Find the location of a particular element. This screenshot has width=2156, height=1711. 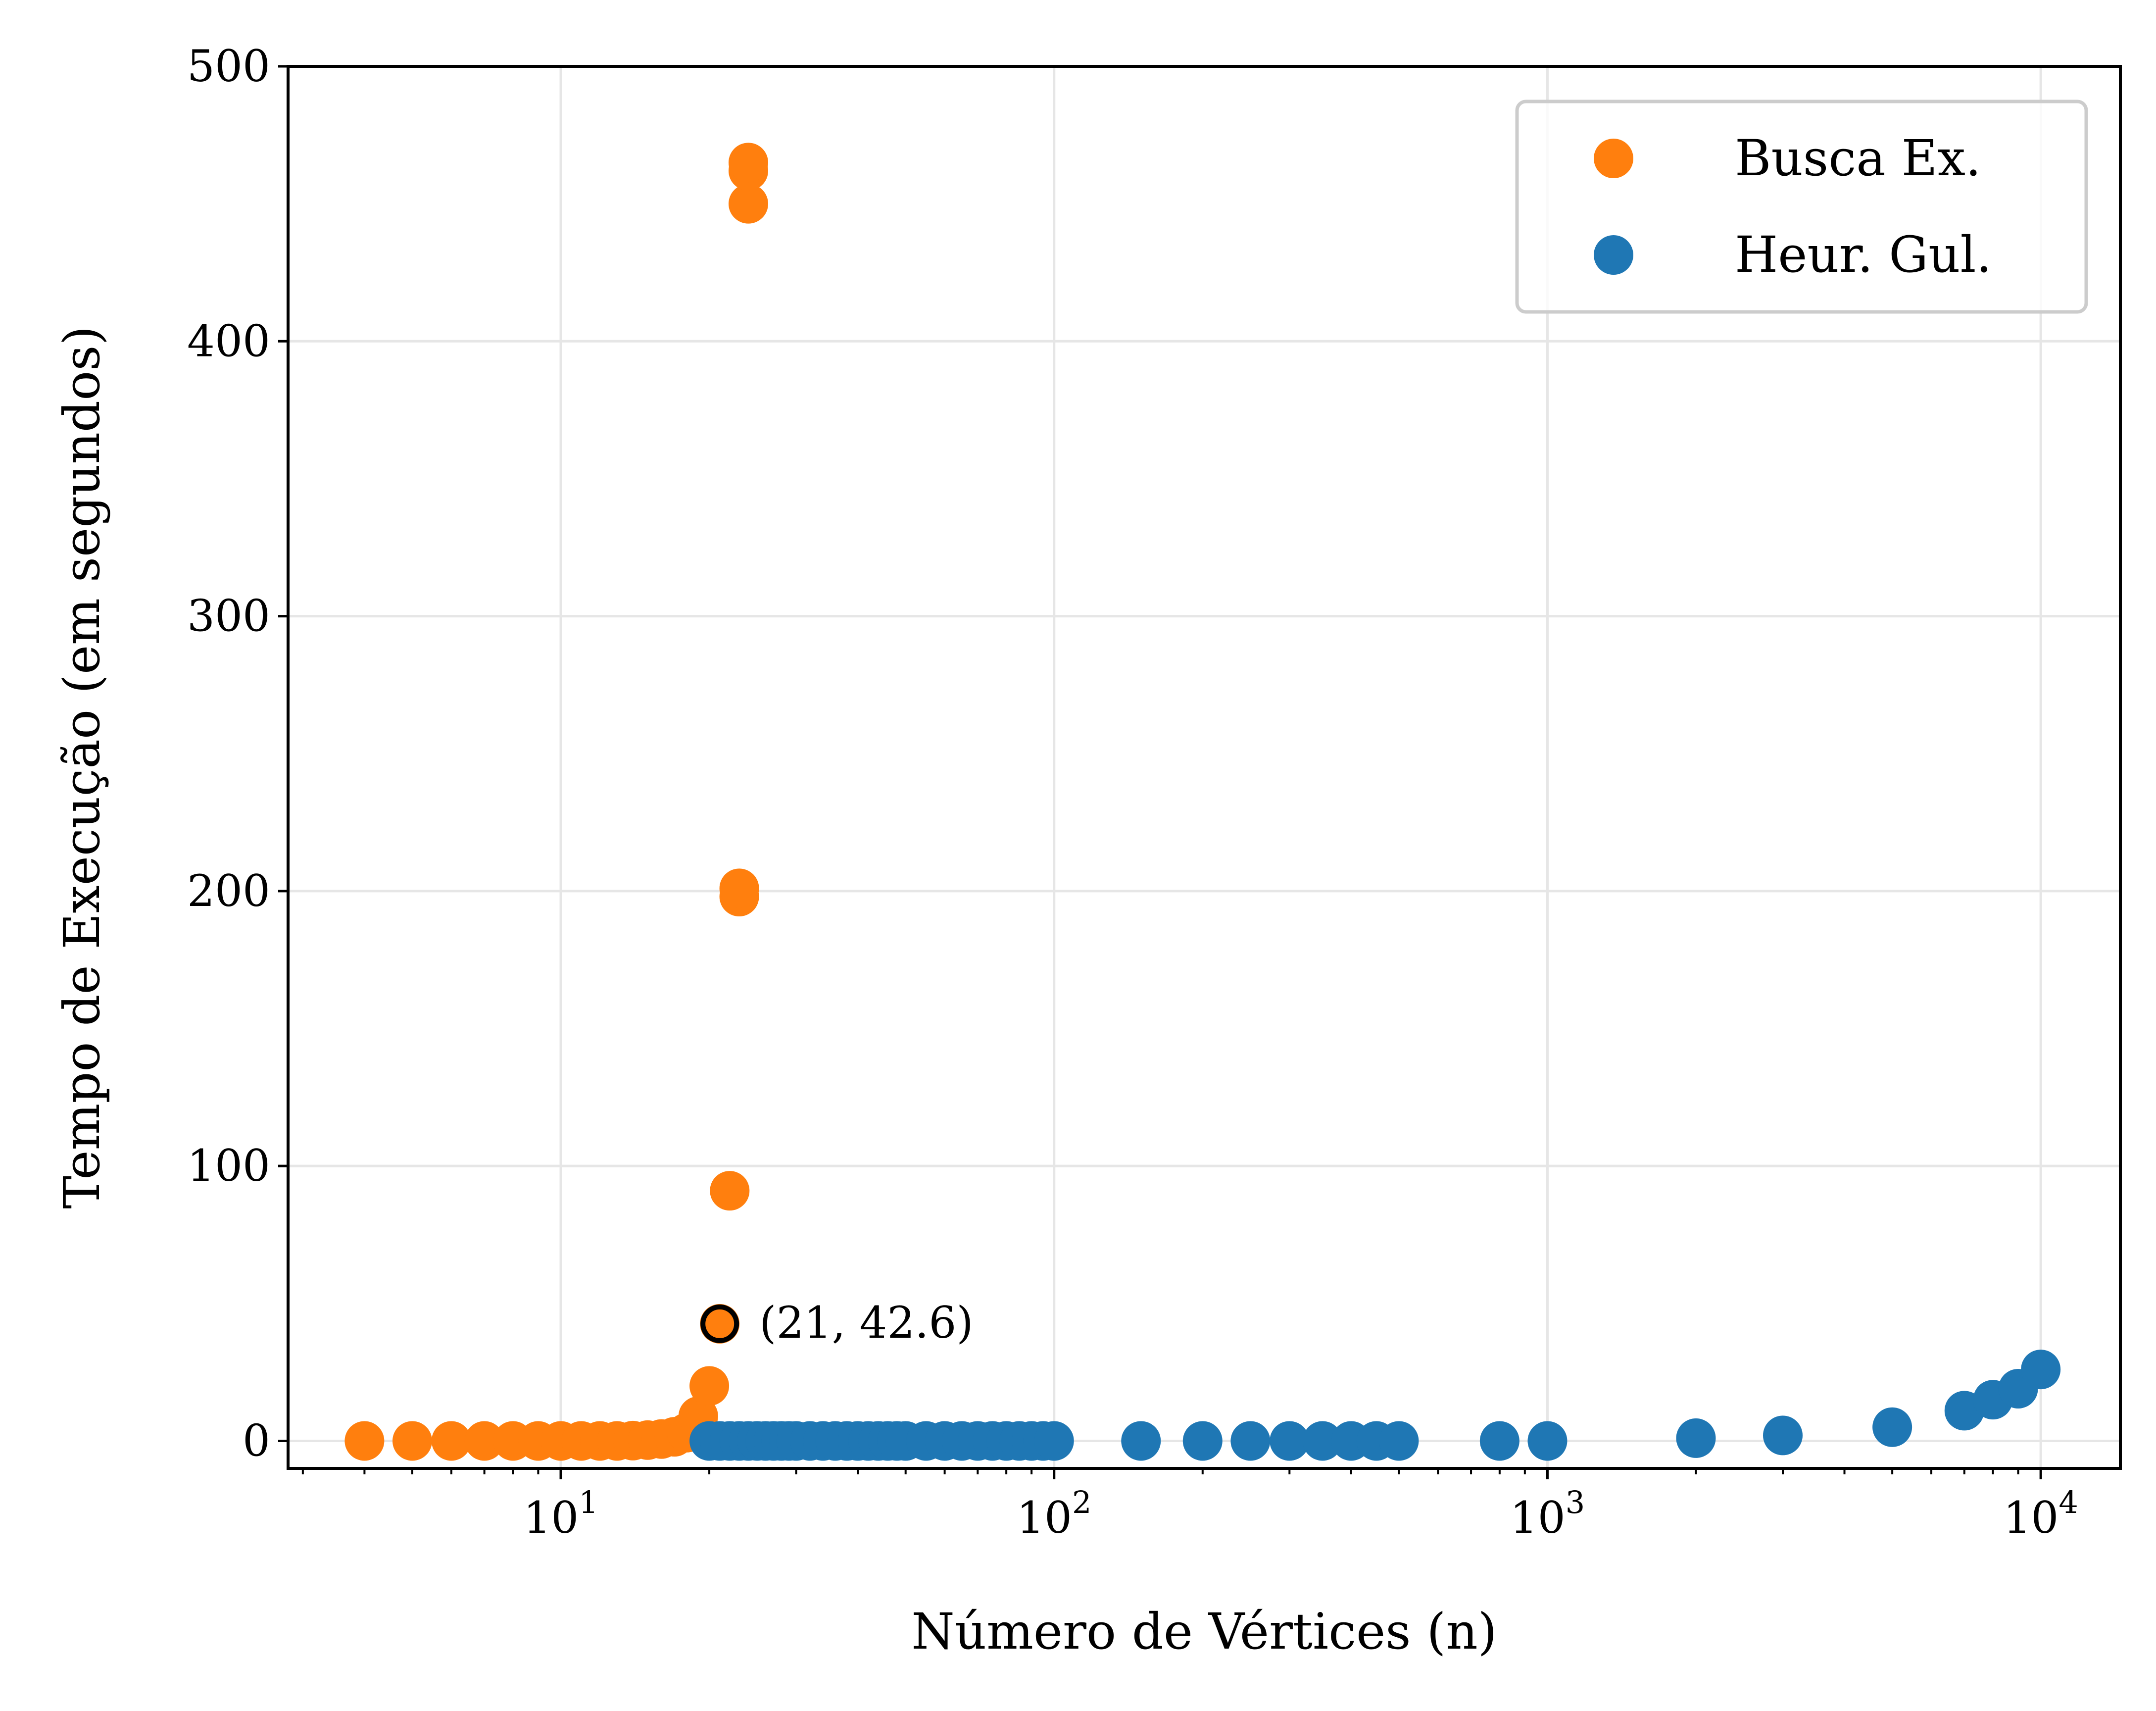

y-tick-label: 400 is located at coordinates (228, 341).